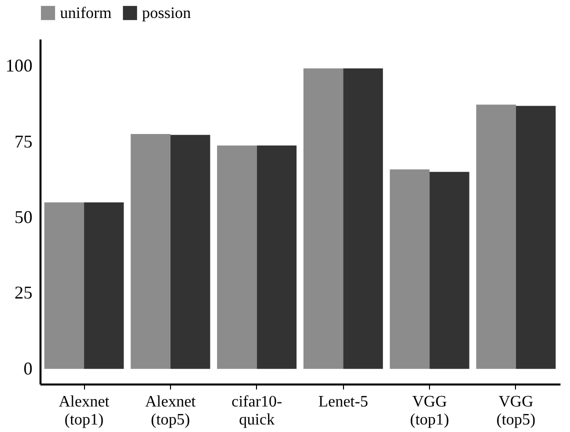 The height and width of the screenshot is (432, 570). What do you see at coordinates (516, 411) in the screenshot?
I see `x-tick-label: VGG (top5)` at bounding box center [516, 411].